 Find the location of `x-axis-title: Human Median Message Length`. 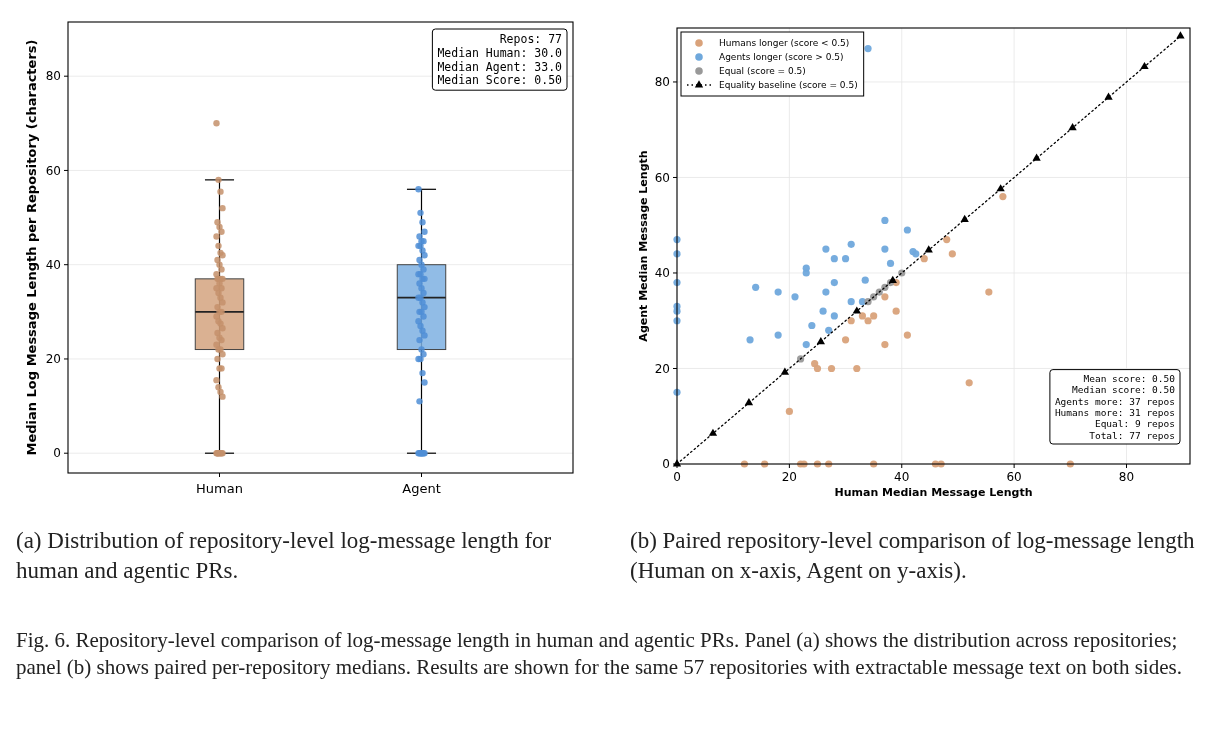

x-axis-title: Human Median Message Length is located at coordinates (933, 492).